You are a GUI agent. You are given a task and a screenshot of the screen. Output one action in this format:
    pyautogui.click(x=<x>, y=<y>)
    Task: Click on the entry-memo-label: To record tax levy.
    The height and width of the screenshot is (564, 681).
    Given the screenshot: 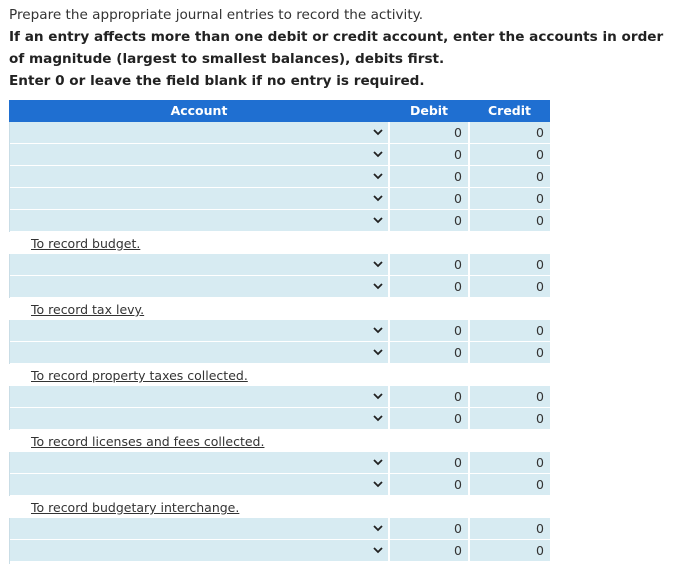 What is the action you would take?
    pyautogui.click(x=88, y=309)
    